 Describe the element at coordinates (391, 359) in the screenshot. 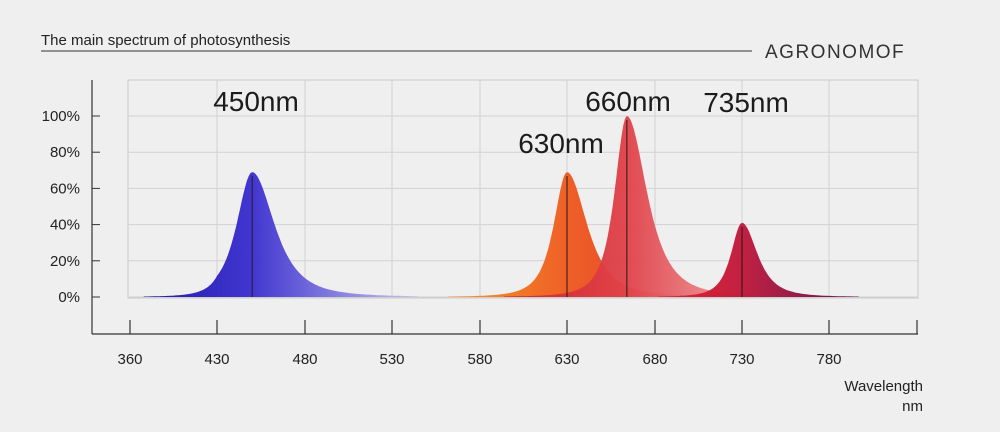

I see `x-tick-label: 530` at that location.